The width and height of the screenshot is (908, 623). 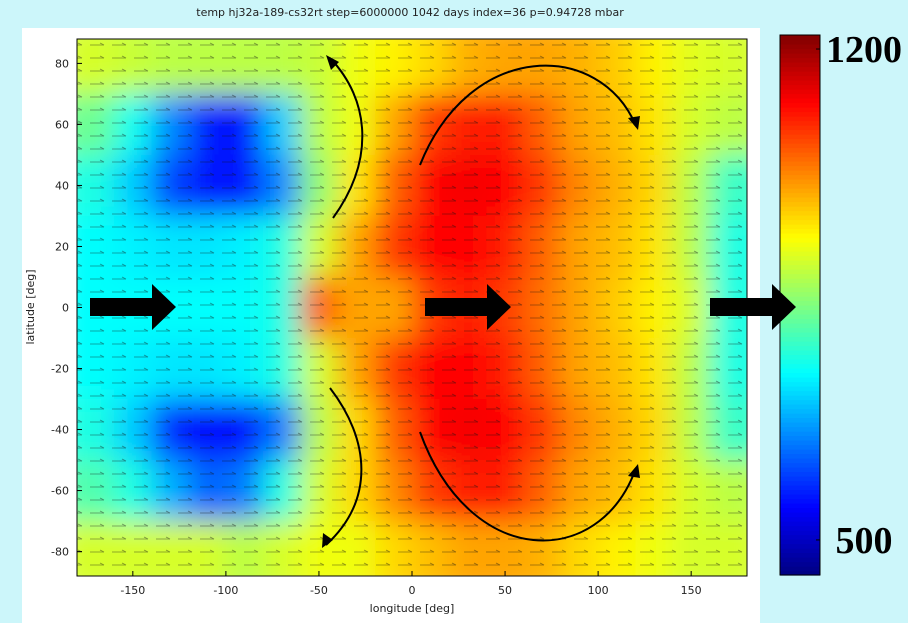 I want to click on y-tick-label: -80, so click(x=60, y=552).